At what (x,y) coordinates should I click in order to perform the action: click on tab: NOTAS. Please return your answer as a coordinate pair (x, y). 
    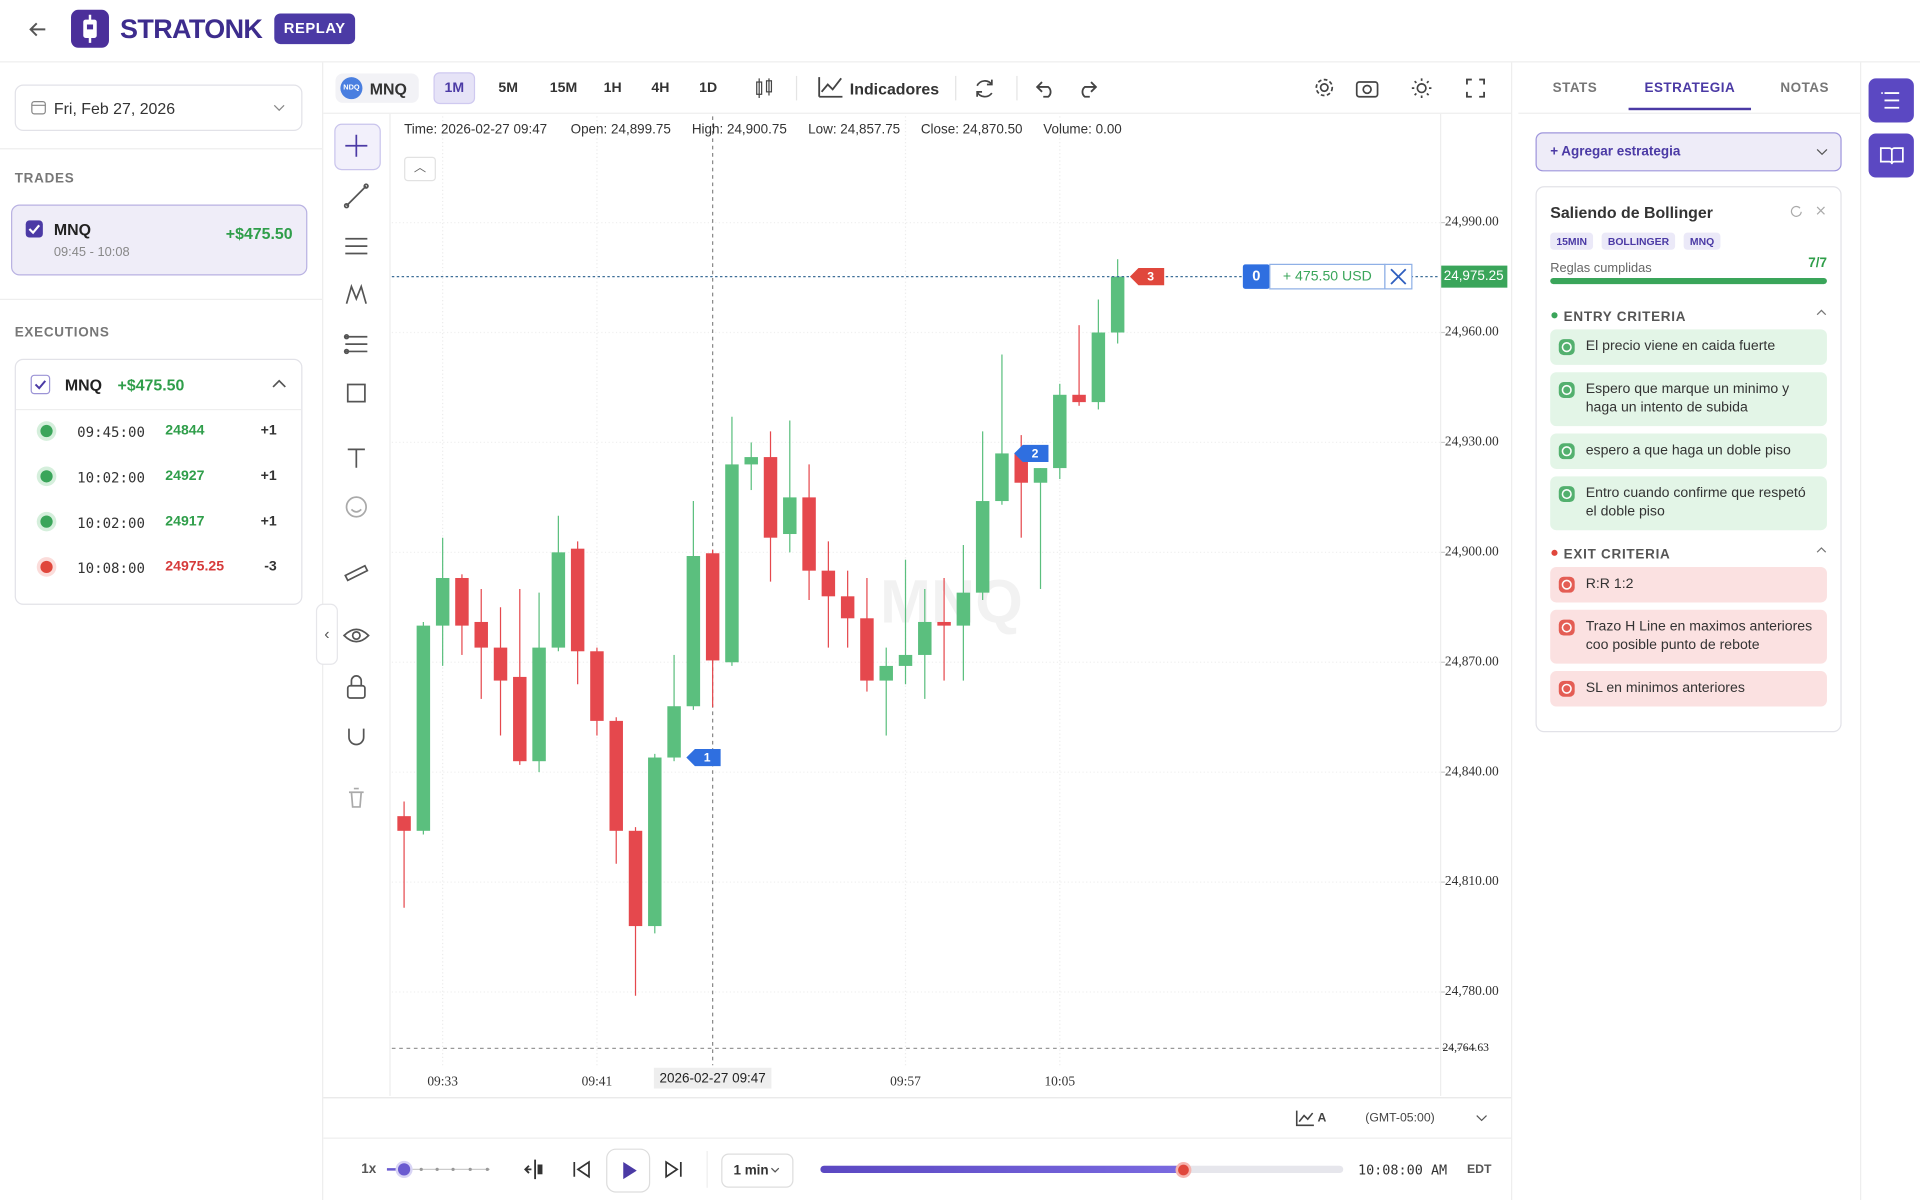
    Looking at the image, I should click on (1805, 88).